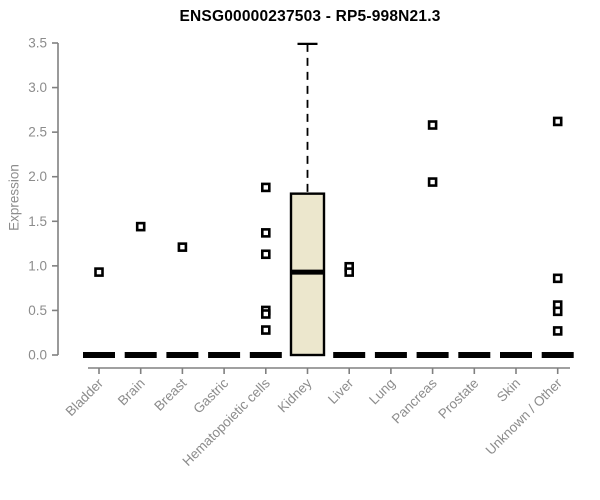 Image resolution: width=600 pixels, height=500 pixels. What do you see at coordinates (458, 399) in the screenshot?
I see `x-tick-label: Prostate` at bounding box center [458, 399].